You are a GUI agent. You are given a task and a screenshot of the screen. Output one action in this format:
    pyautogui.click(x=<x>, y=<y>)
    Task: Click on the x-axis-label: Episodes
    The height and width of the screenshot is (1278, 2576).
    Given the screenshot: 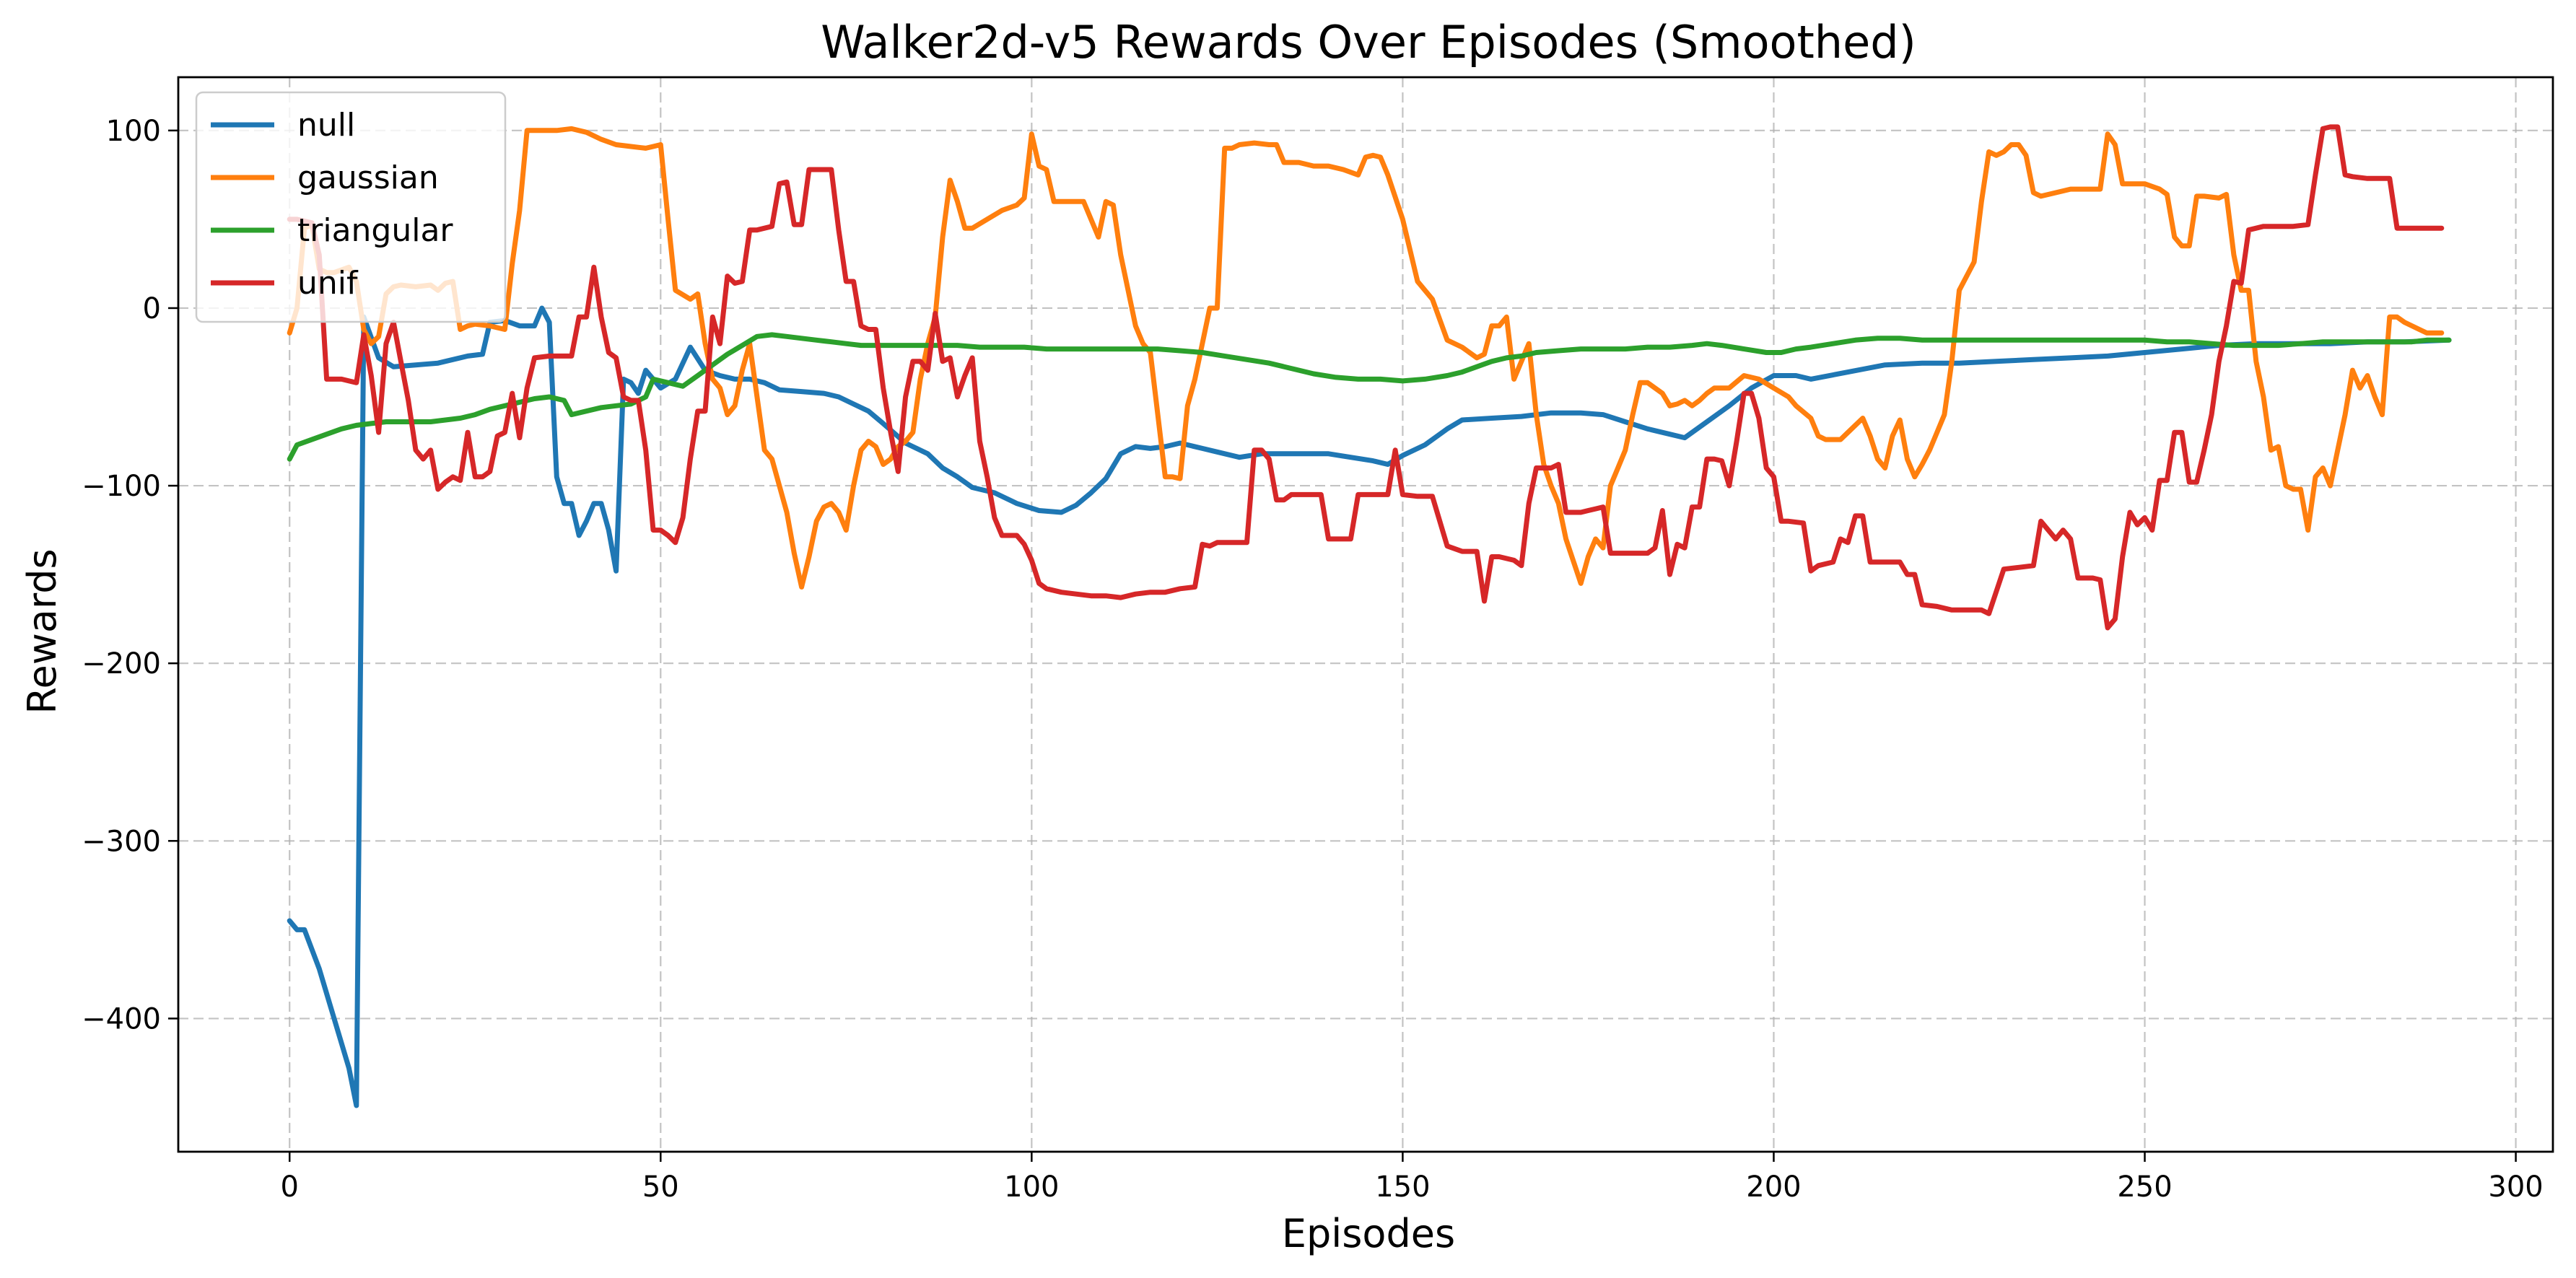 What is the action you would take?
    pyautogui.click(x=1368, y=1233)
    